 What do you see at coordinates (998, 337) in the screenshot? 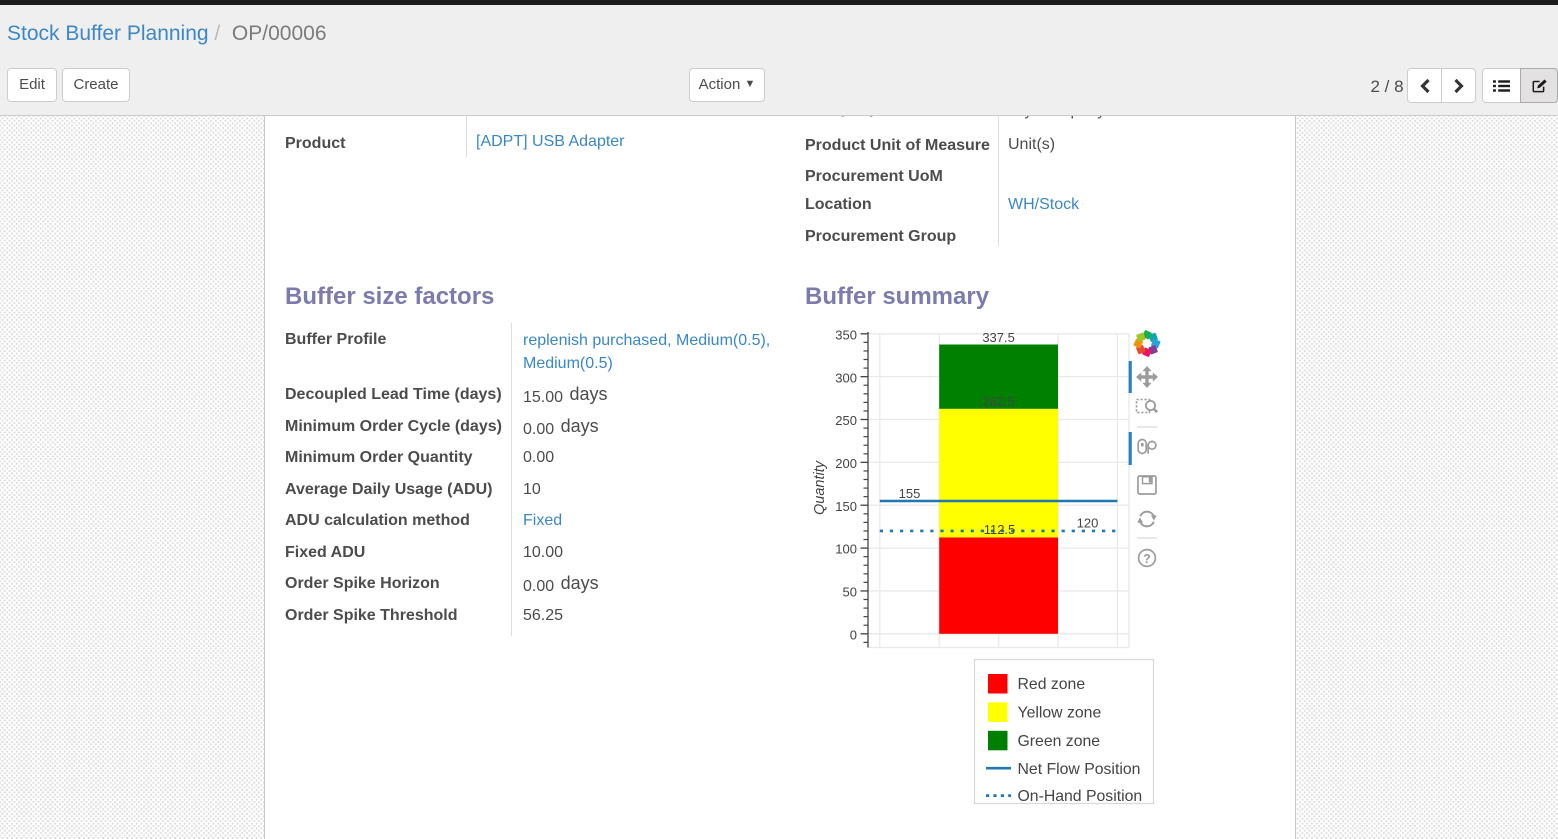
I see `svg-text: 337.5` at bounding box center [998, 337].